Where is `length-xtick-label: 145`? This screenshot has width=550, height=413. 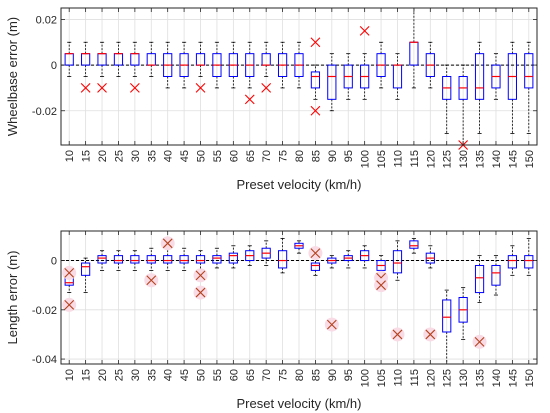
length-xtick-label: 145 is located at coordinates (513, 378).